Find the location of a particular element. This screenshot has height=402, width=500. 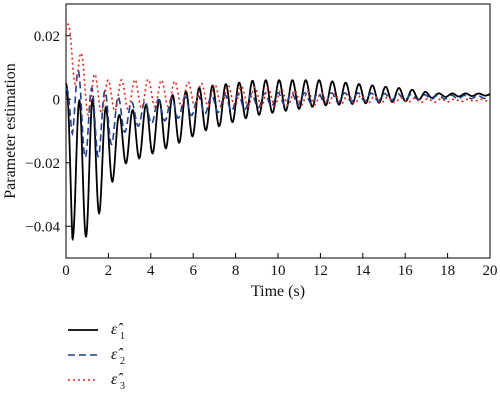

legend: ε̂ 1ε̂ 2ε̂ 3 is located at coordinates (96, 356).